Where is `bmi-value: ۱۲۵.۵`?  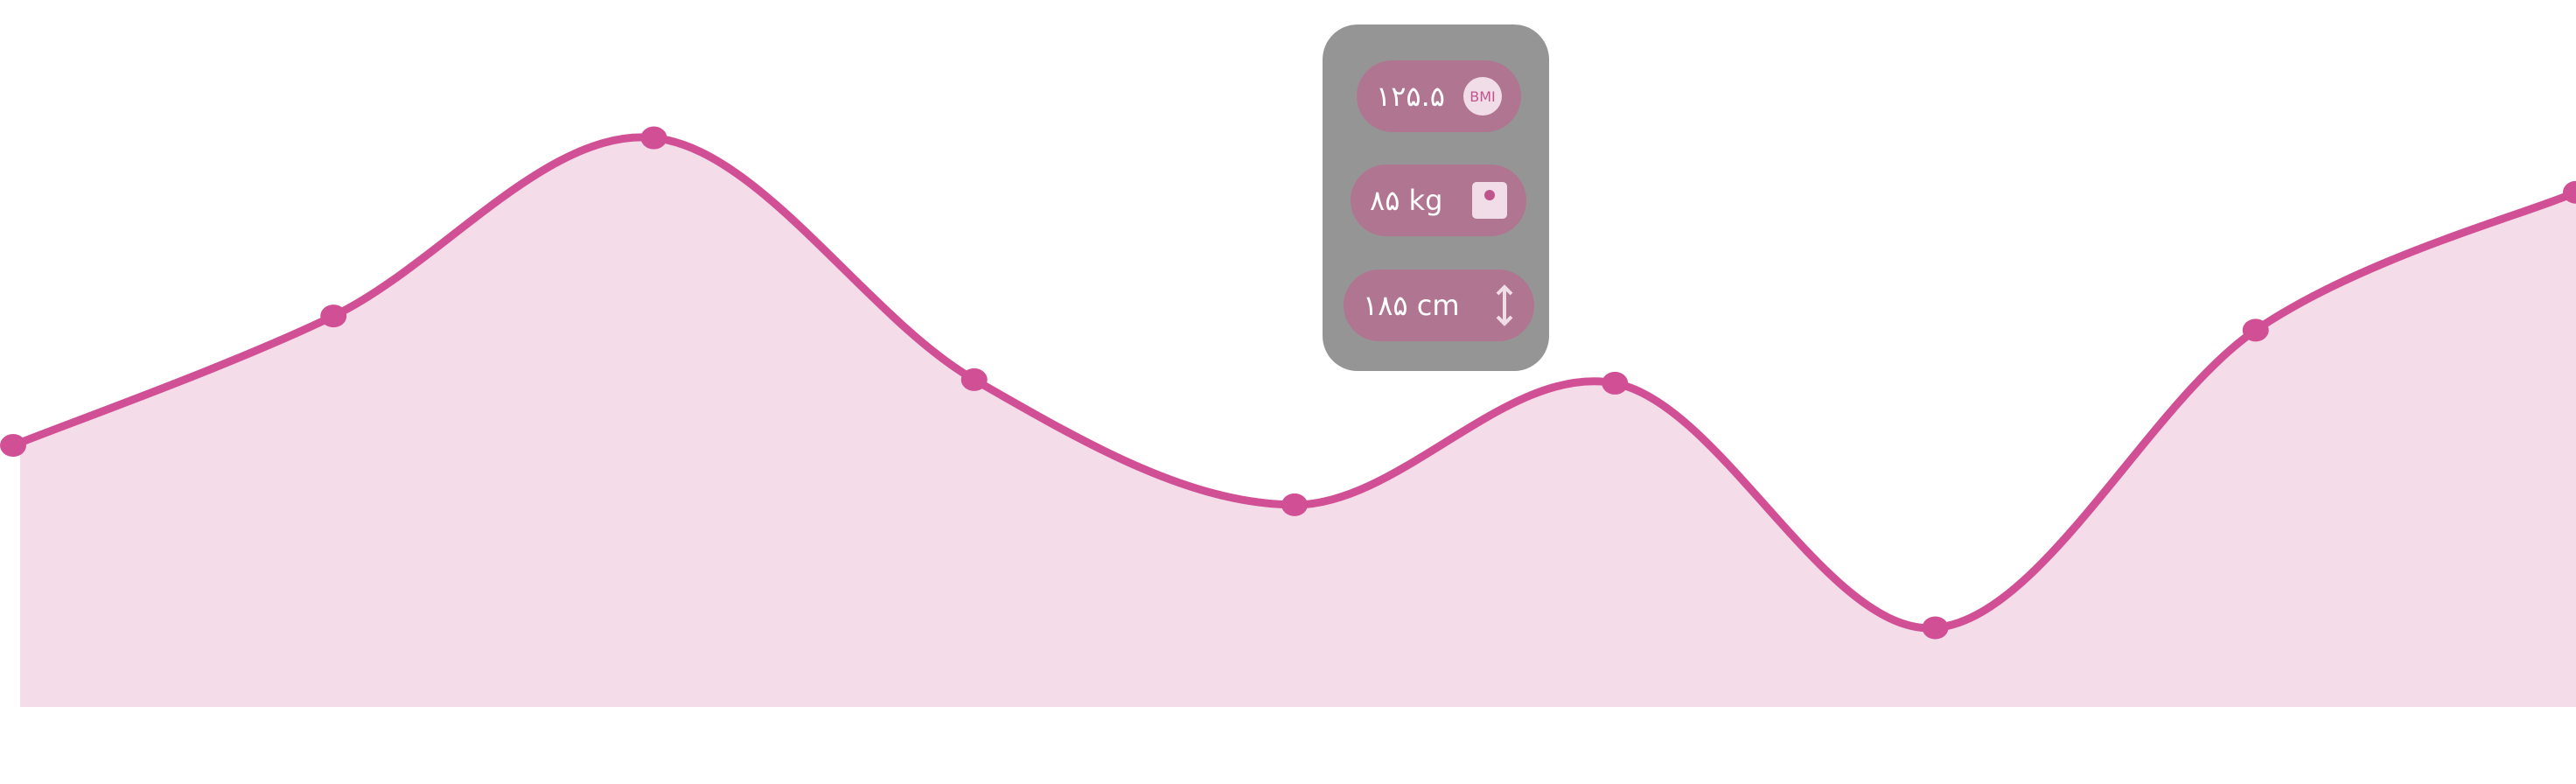
bmi-value: ۱۲۵.۵ is located at coordinates (1410, 96).